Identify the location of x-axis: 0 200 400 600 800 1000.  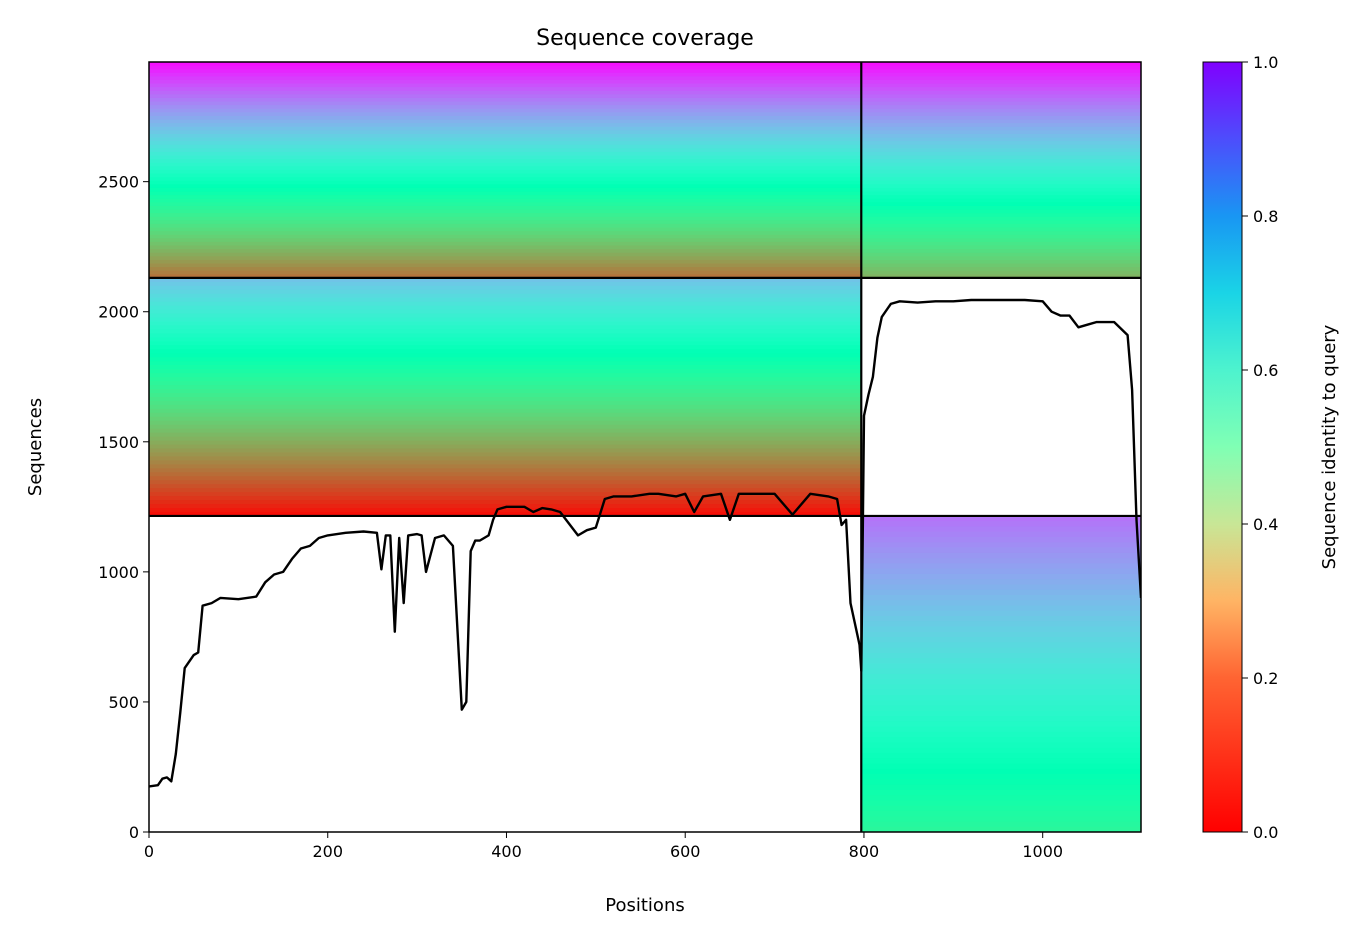
(603, 846).